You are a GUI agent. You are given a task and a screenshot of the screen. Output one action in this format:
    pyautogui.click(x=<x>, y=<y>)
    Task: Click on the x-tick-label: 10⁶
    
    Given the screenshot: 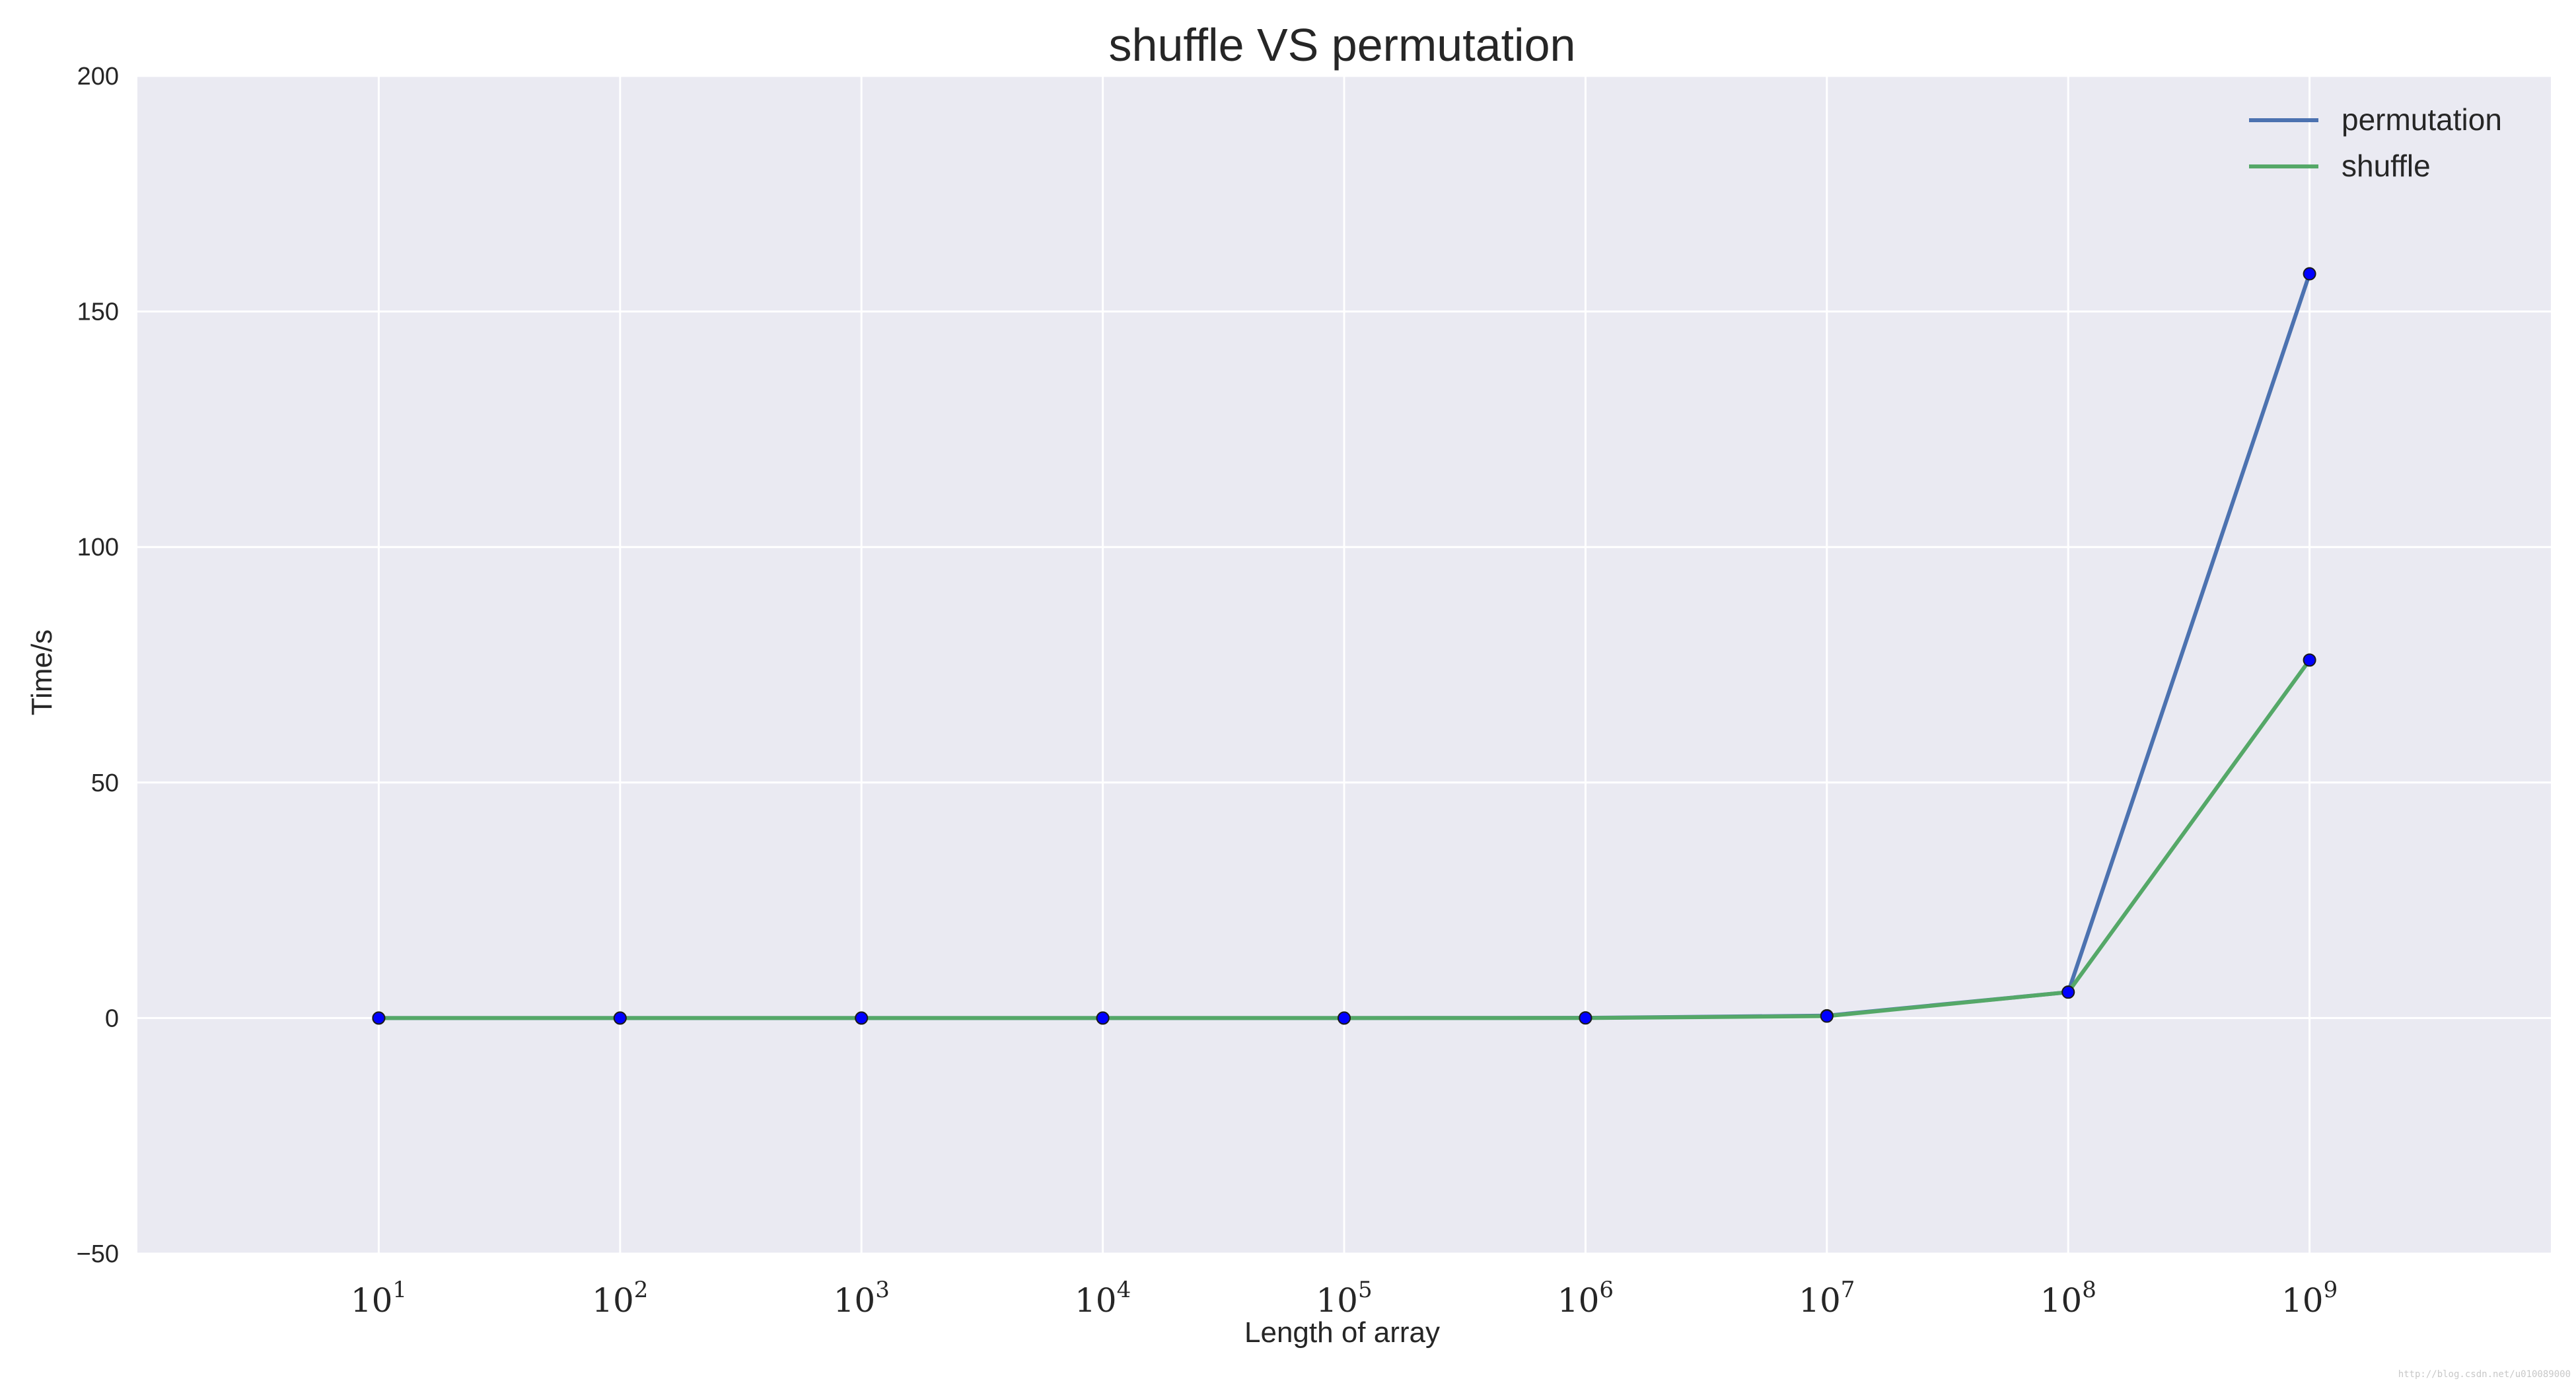 What is the action you would take?
    pyautogui.click(x=1585, y=1298)
    